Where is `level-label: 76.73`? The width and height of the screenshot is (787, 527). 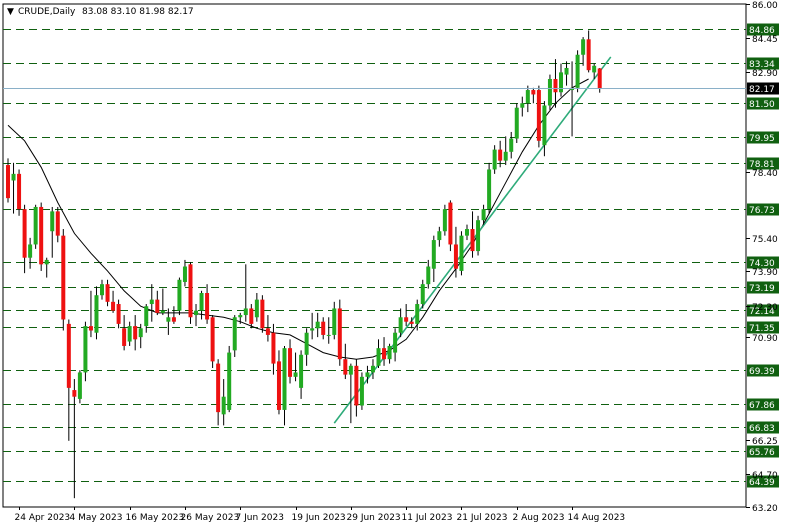
level-label: 76.73 is located at coordinates (762, 211).